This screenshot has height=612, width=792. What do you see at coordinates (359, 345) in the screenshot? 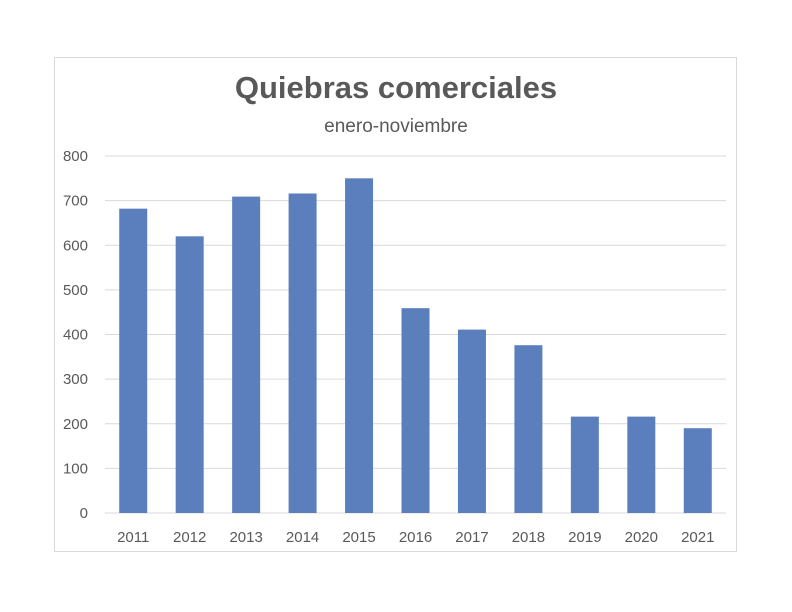
I see `bar-2015` at bounding box center [359, 345].